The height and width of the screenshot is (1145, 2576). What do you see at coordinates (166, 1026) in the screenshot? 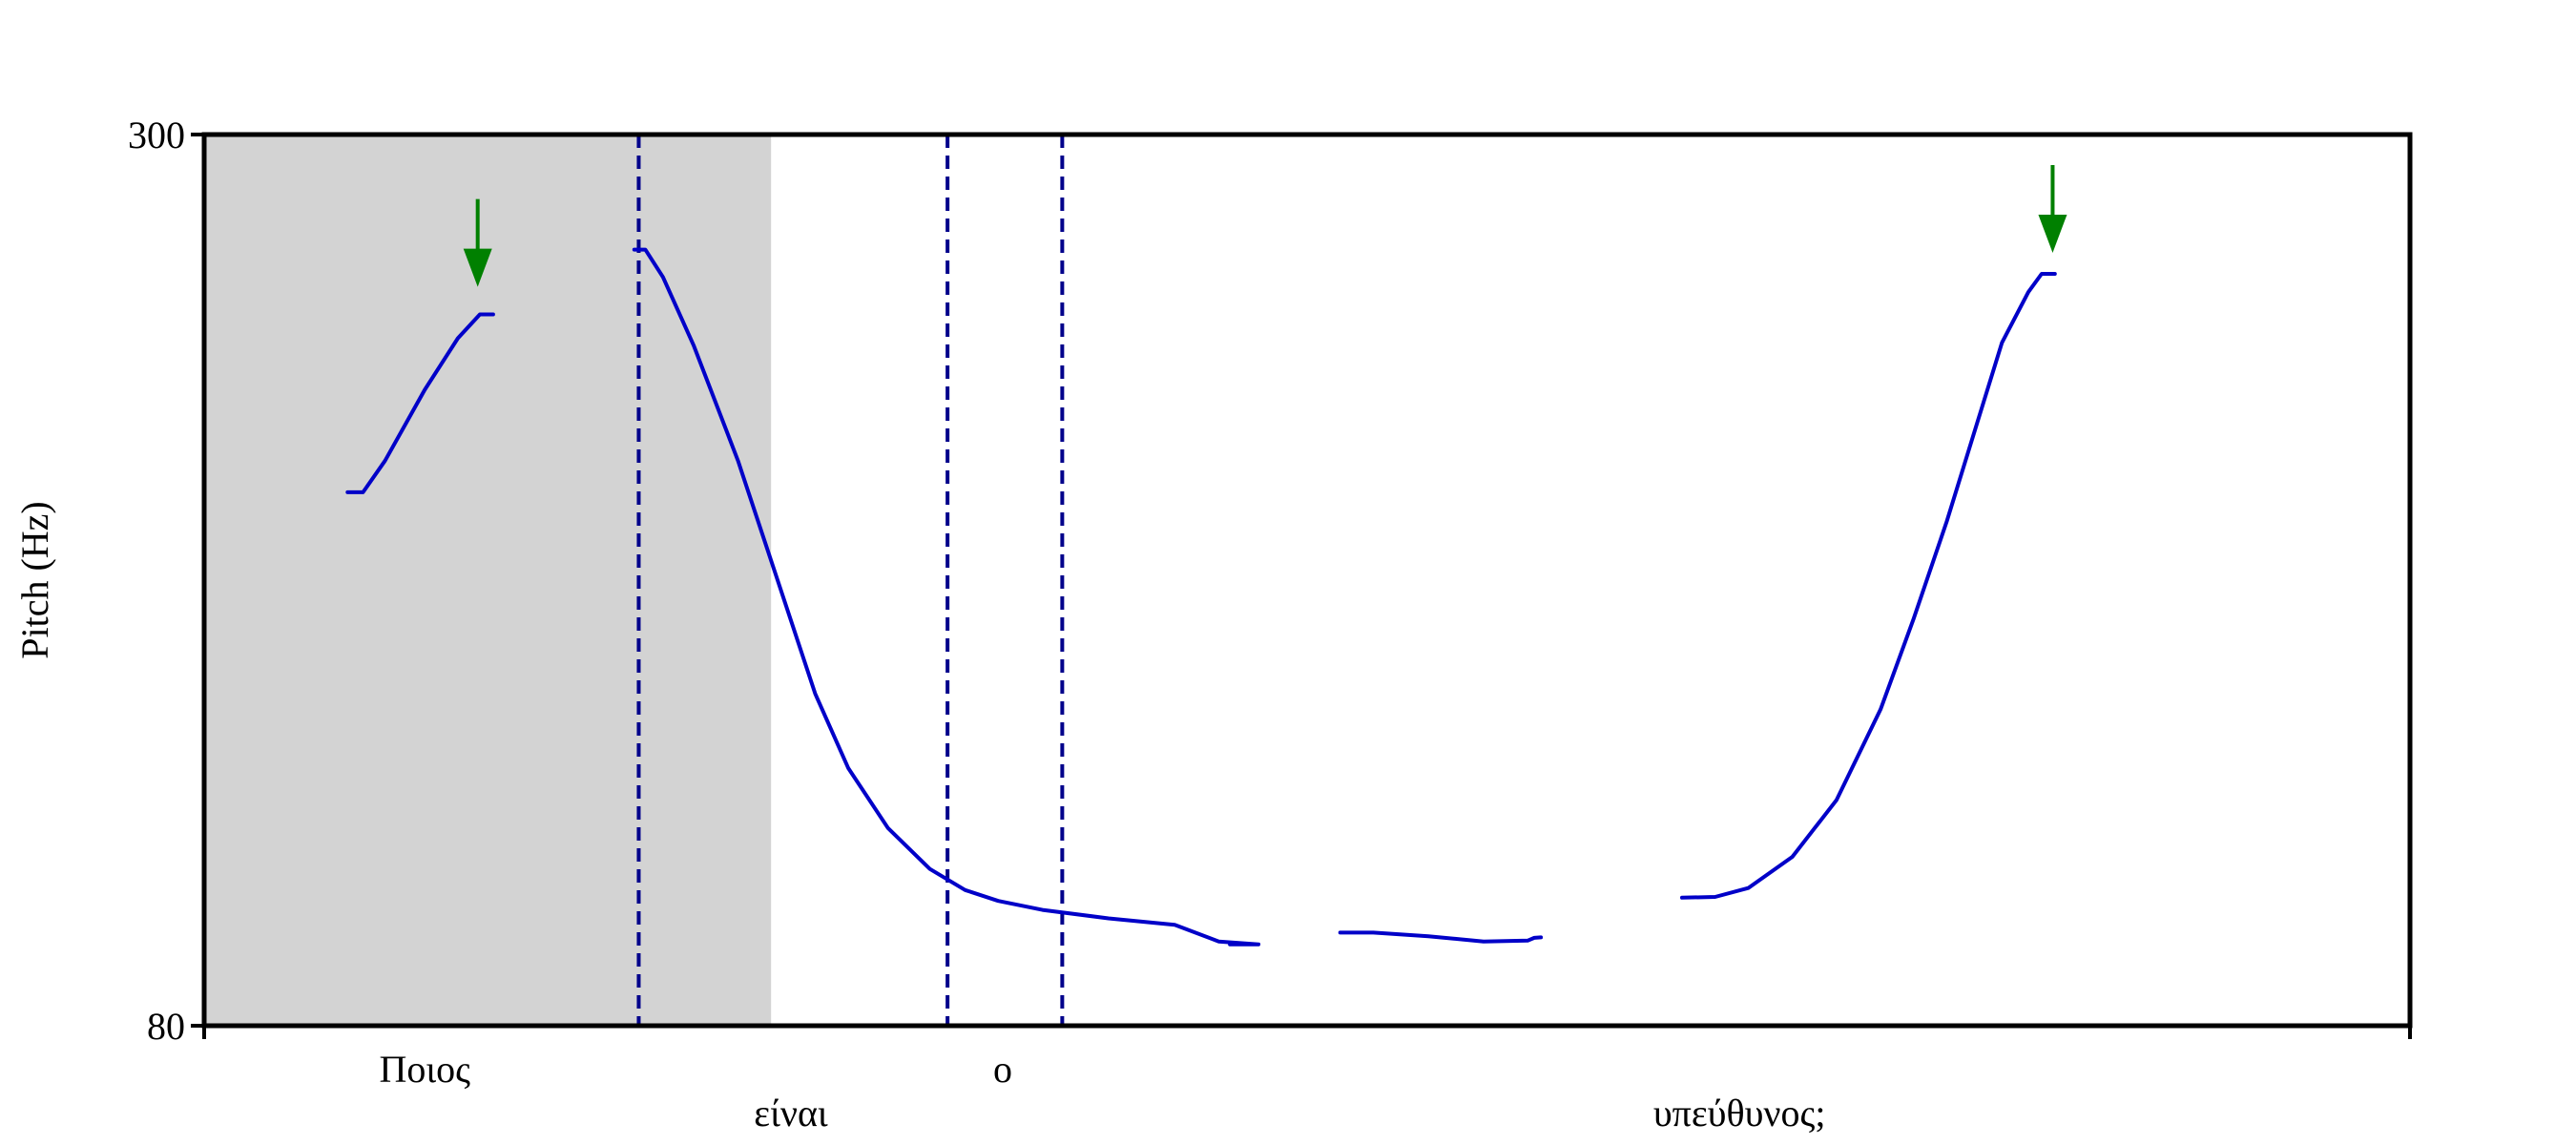
I see `y-tick-label: 80` at bounding box center [166, 1026].